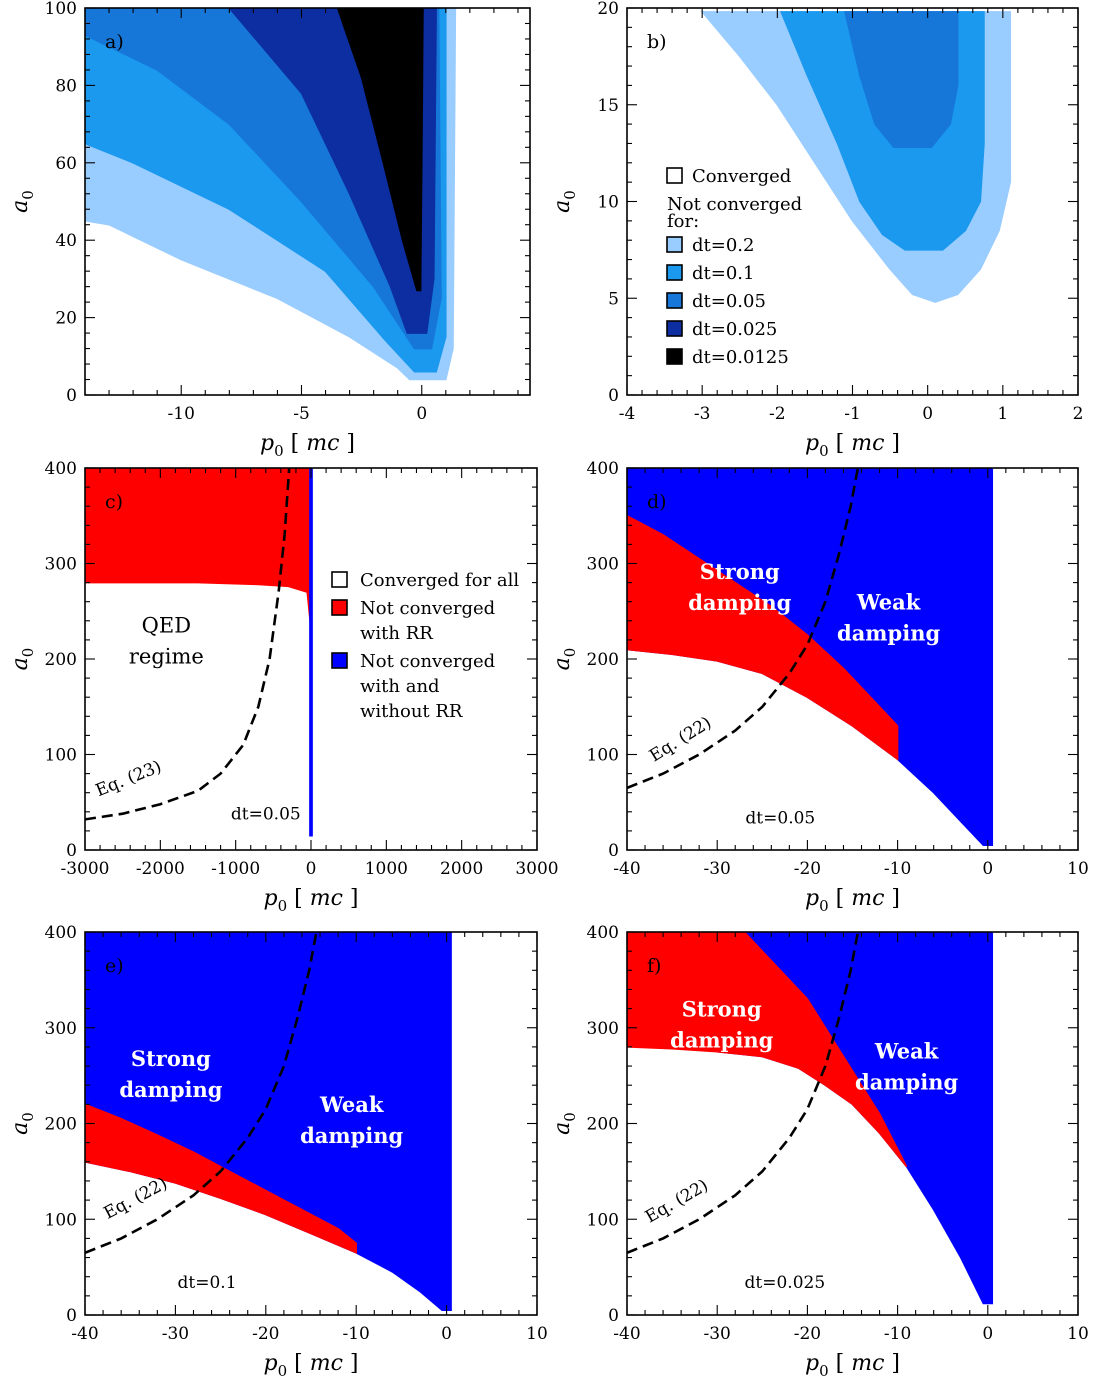  What do you see at coordinates (785, 1283) in the screenshot?
I see `dt-label: dt=0.025` at bounding box center [785, 1283].